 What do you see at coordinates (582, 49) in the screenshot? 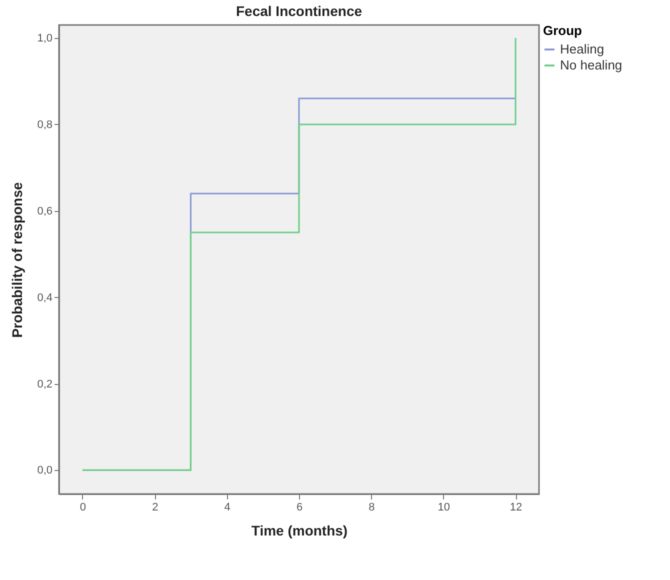
I see `legend-label: Healing` at bounding box center [582, 49].